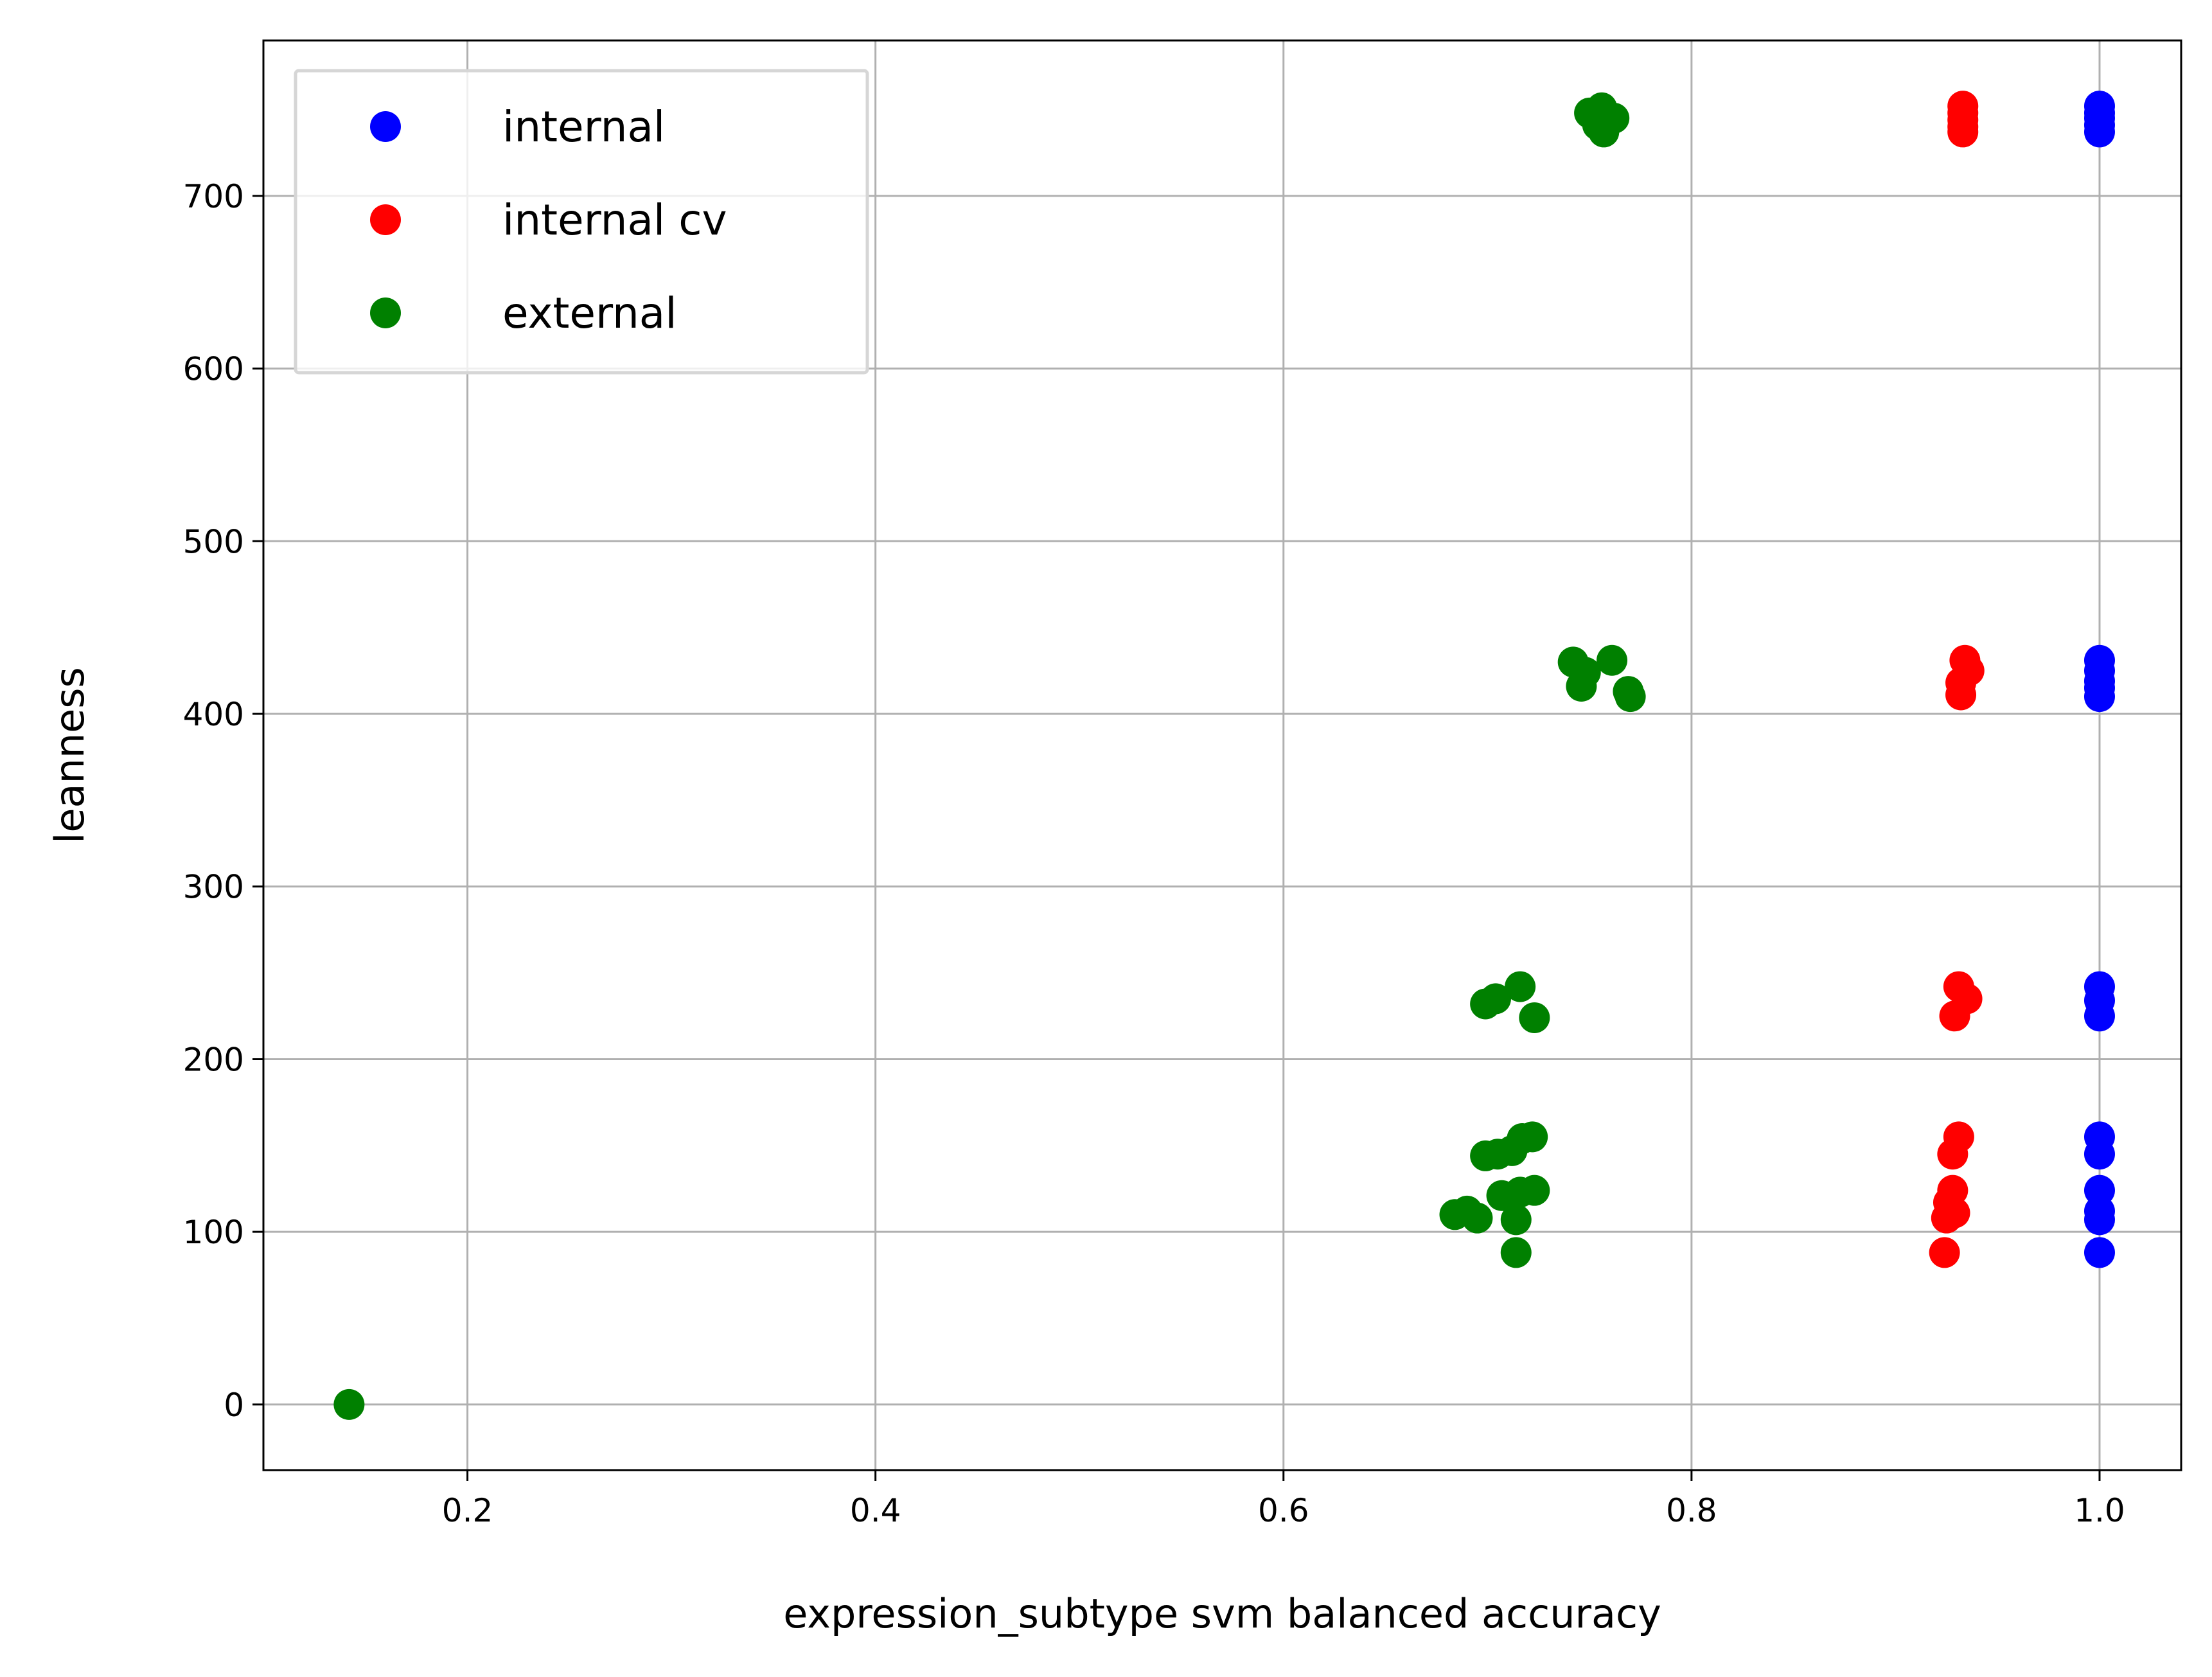 The image size is (2212, 1677). Describe the element at coordinates (1222, 1613) in the screenshot. I see `x-axis-label: expression_subtype svm balanced accuracy` at that location.